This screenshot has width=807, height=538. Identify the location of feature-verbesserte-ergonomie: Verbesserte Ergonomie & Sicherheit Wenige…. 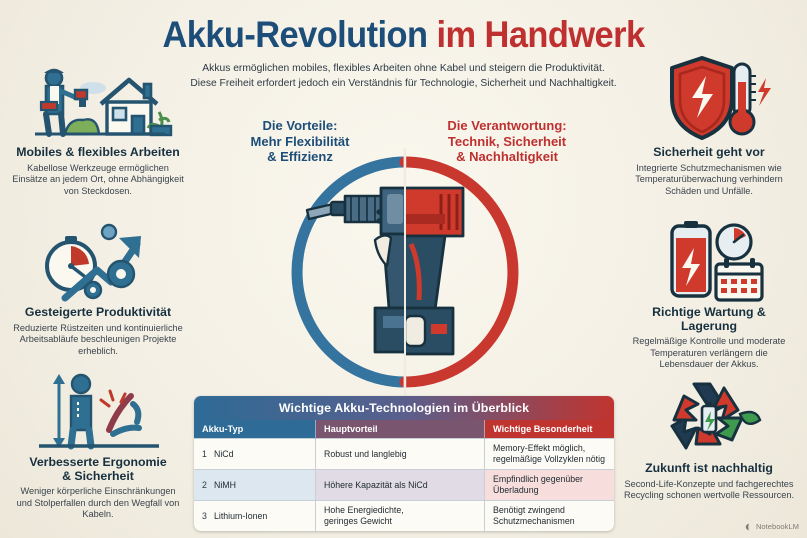
(98, 441).